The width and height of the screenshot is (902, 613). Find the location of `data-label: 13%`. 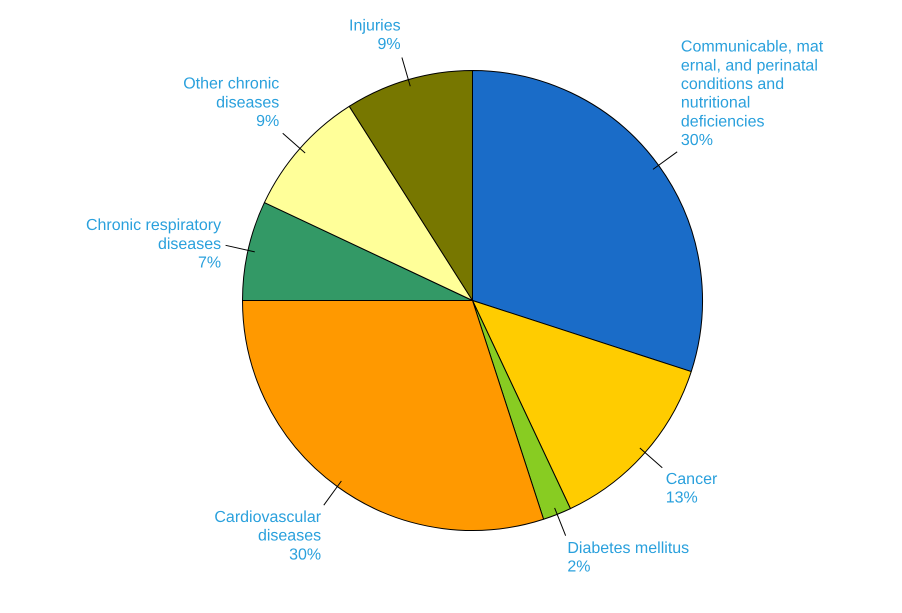

data-label: 13% is located at coordinates (682, 498).